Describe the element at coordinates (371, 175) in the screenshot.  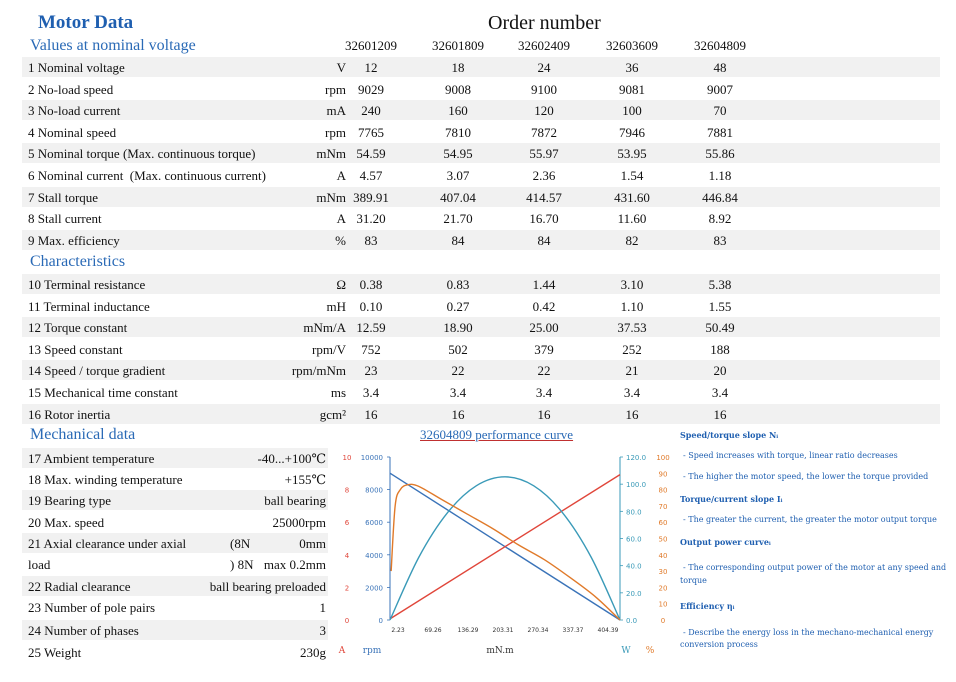
I see `row-value: 4.57` at that location.